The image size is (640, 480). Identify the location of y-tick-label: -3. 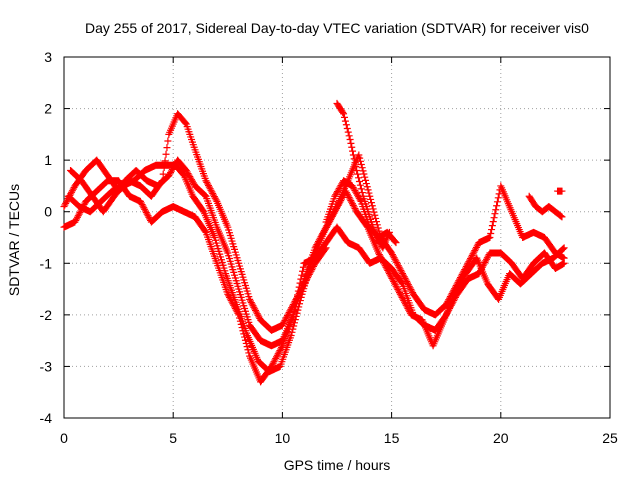
(46, 366).